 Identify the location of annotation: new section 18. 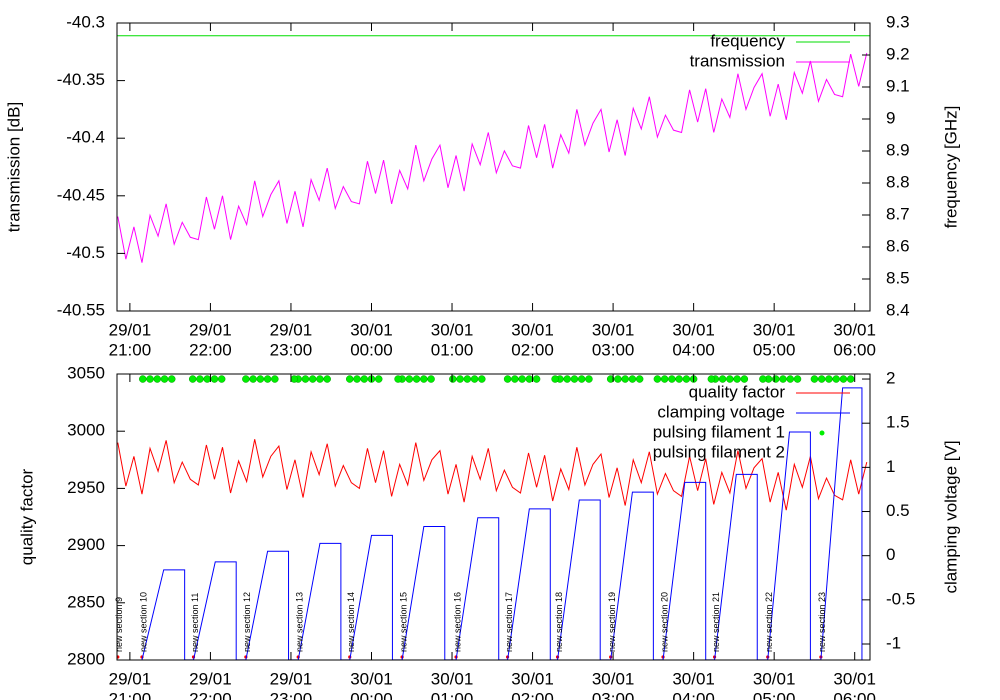
(559, 622).